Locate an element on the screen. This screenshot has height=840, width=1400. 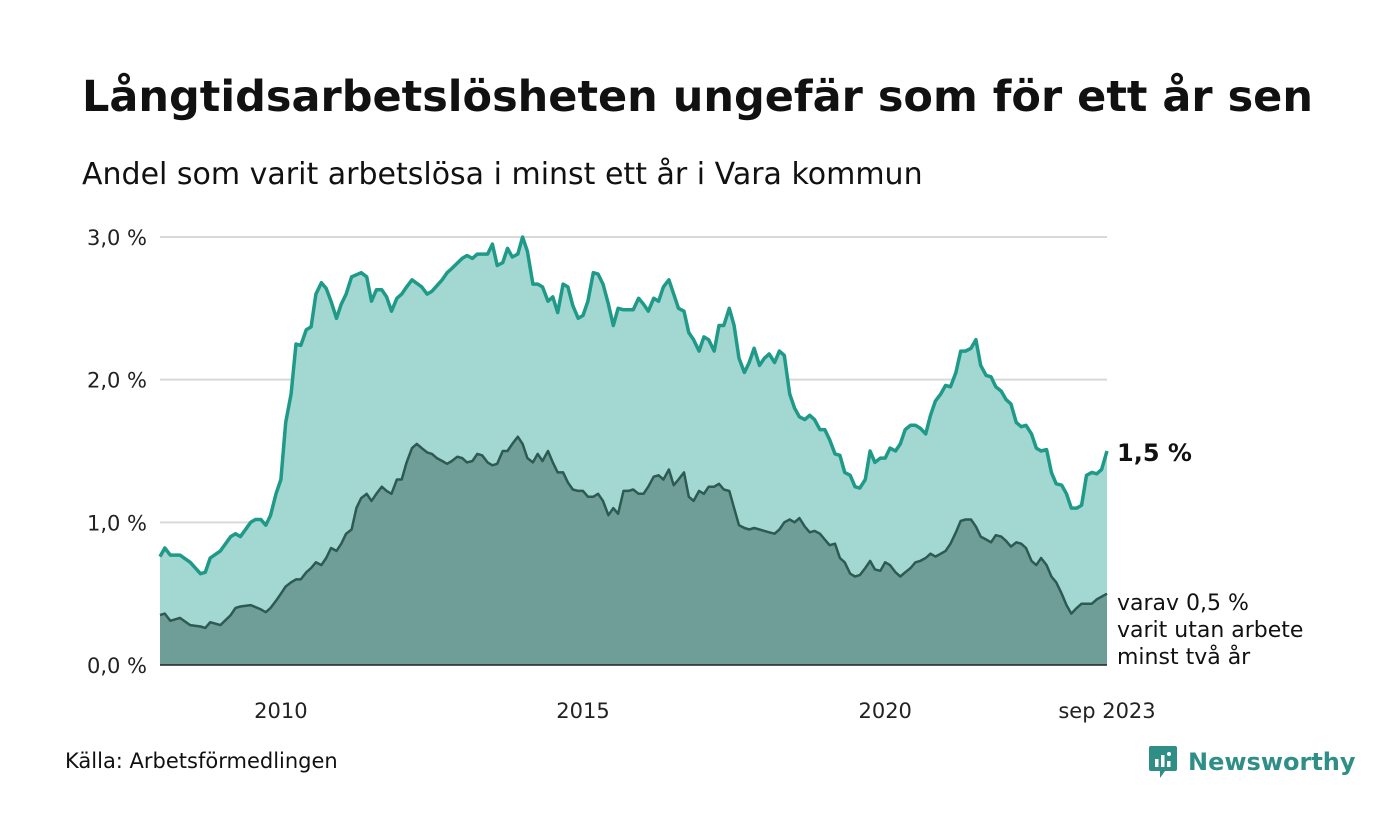
y-tick-label: 0,0 % is located at coordinates (117, 666).